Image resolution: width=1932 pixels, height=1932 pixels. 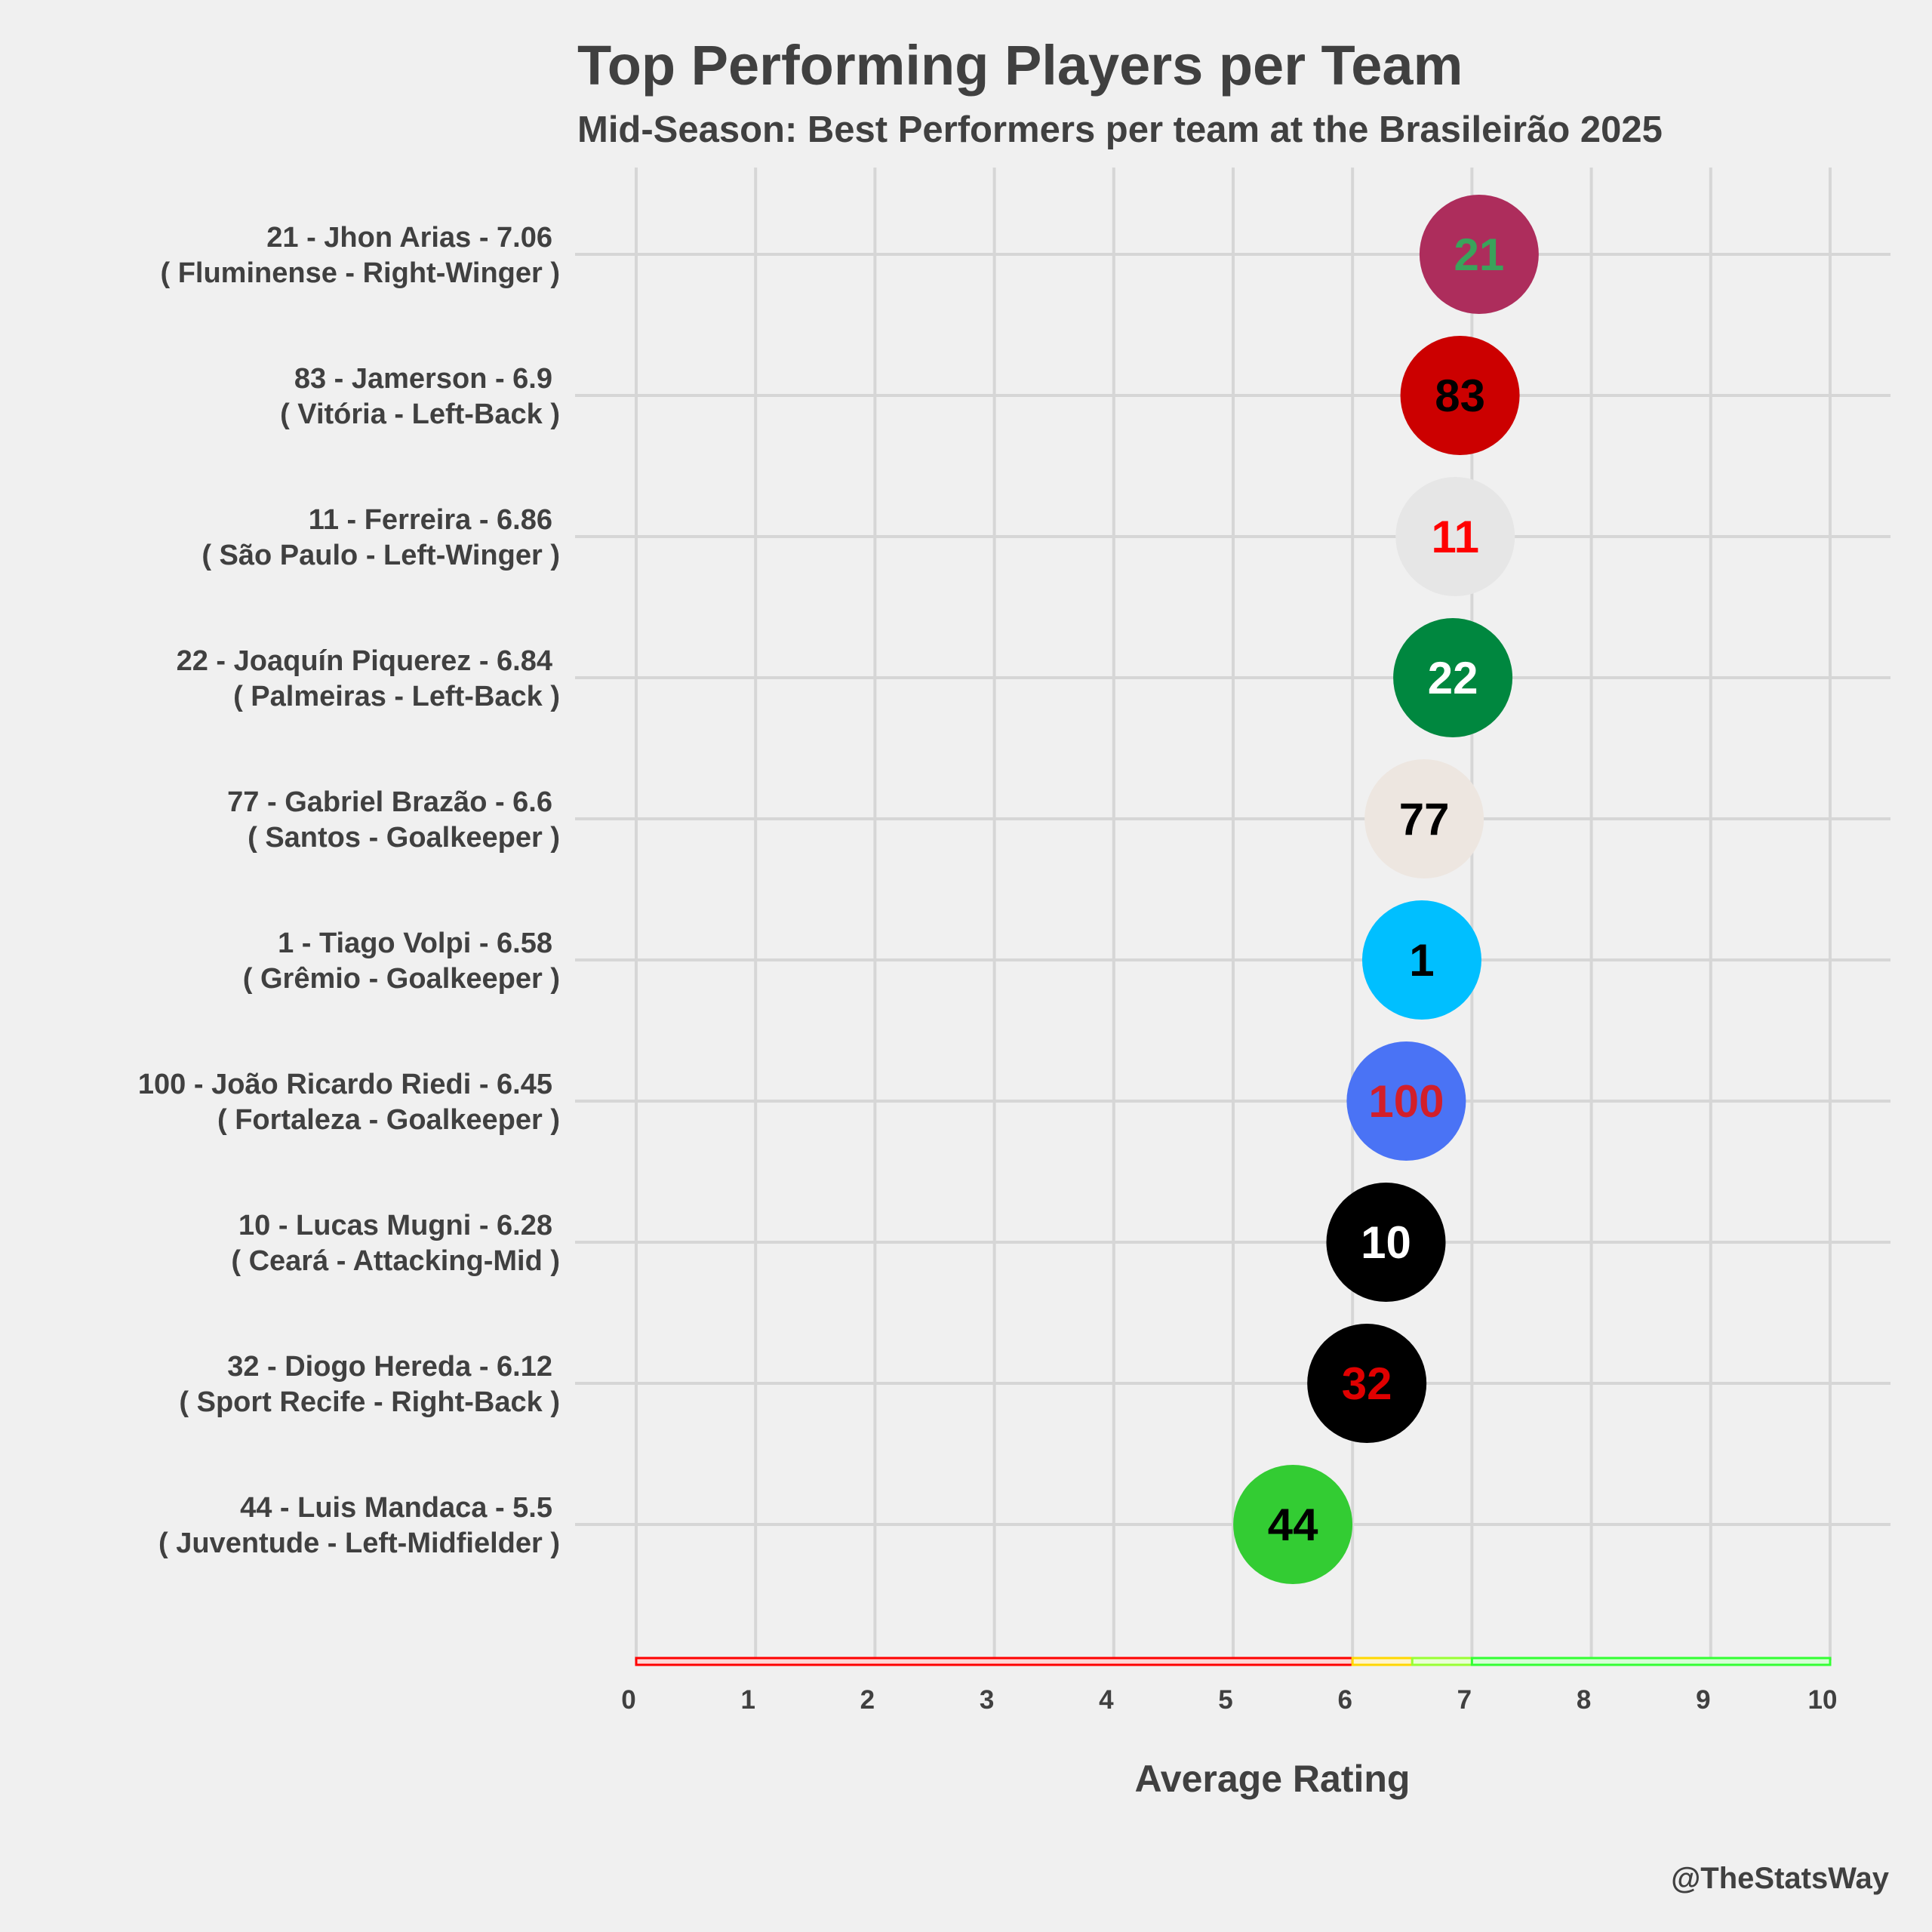 I want to click on chart-title: Top Performing Players per Team, so click(x=1020, y=65).